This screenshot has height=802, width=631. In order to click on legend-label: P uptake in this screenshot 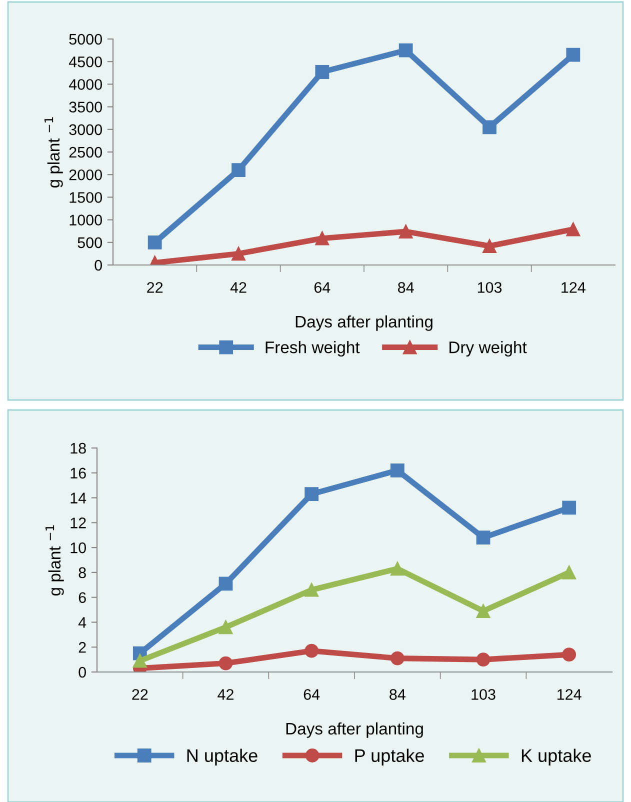, I will do `click(389, 757)`.